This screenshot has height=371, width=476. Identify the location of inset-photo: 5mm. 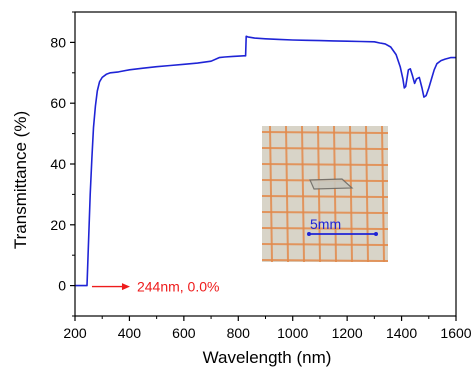
(325, 194).